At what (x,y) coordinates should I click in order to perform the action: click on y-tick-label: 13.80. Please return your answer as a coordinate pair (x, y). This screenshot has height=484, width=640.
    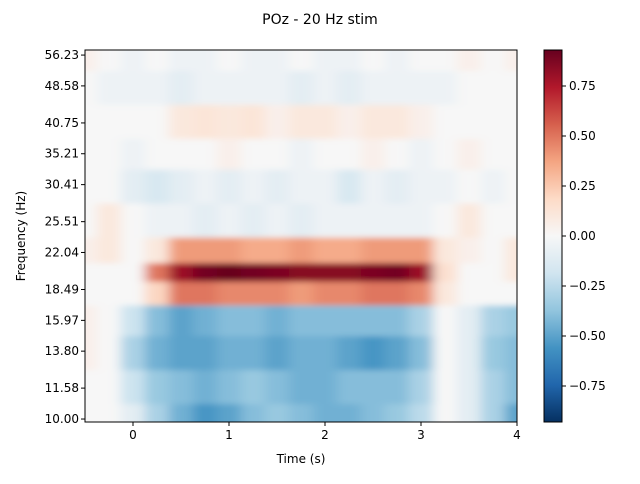
    Looking at the image, I should click on (62, 351).